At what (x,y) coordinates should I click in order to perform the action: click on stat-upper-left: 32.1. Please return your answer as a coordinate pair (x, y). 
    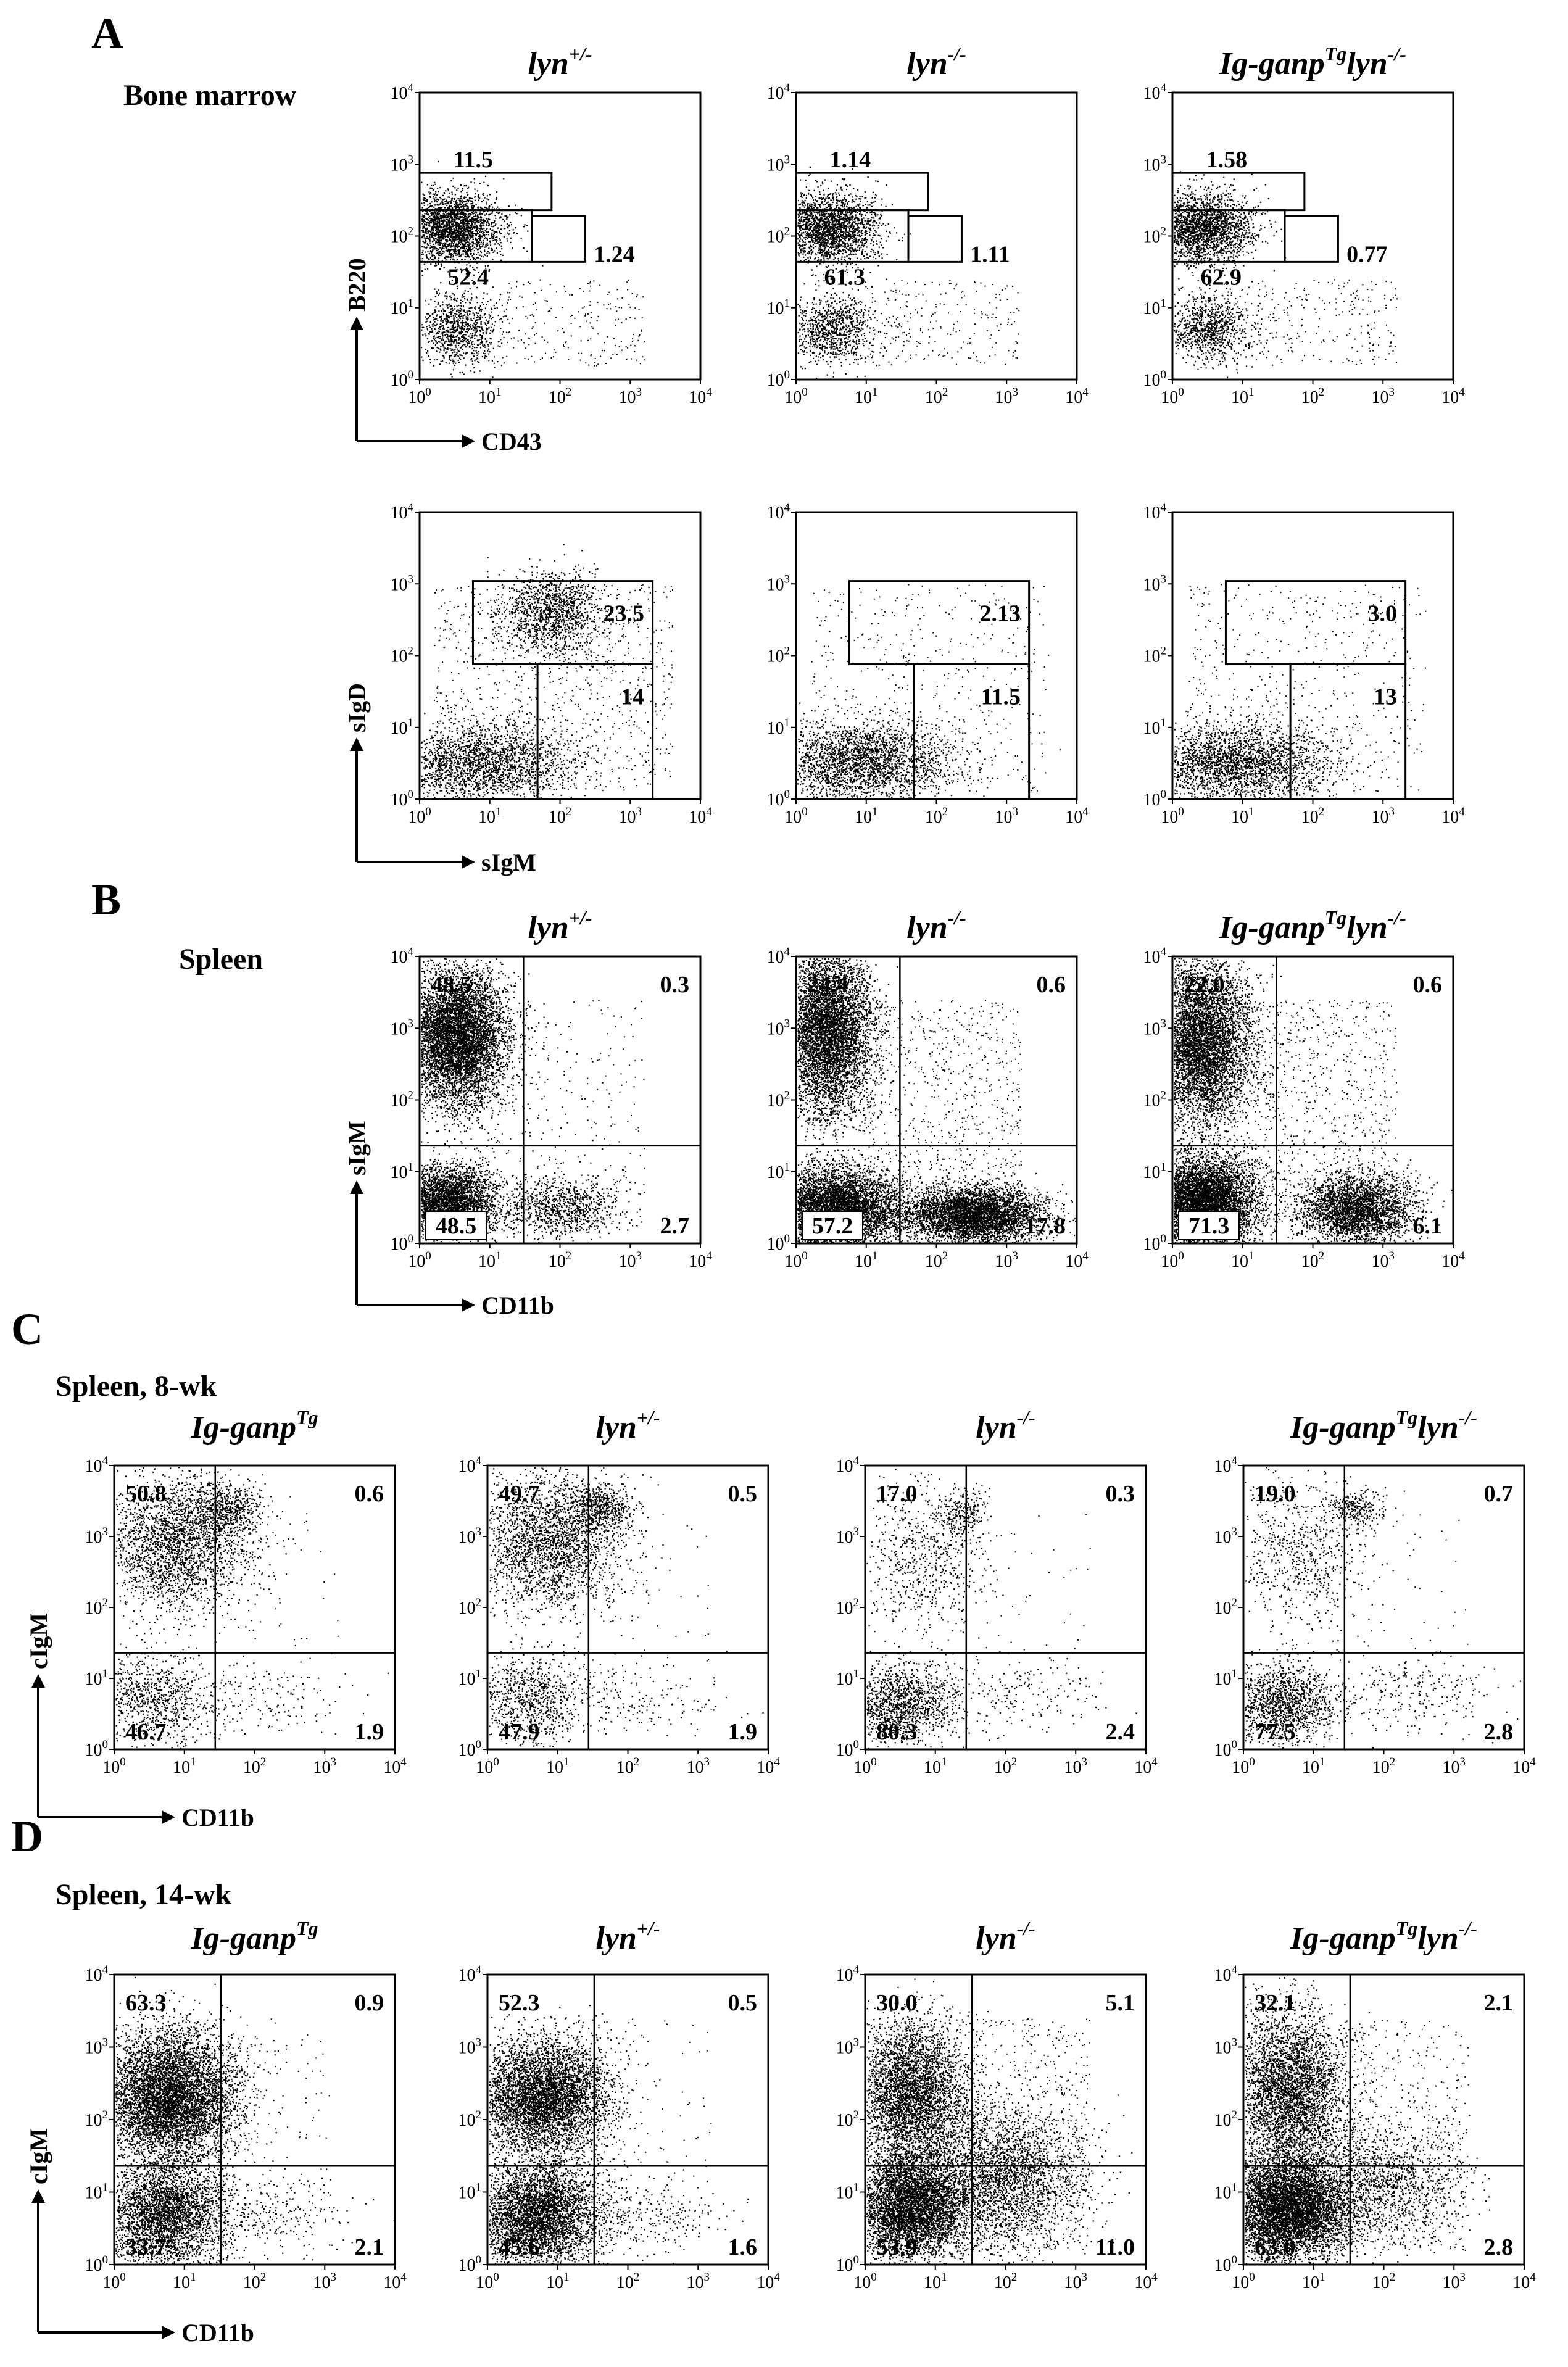
    Looking at the image, I should click on (1275, 2003).